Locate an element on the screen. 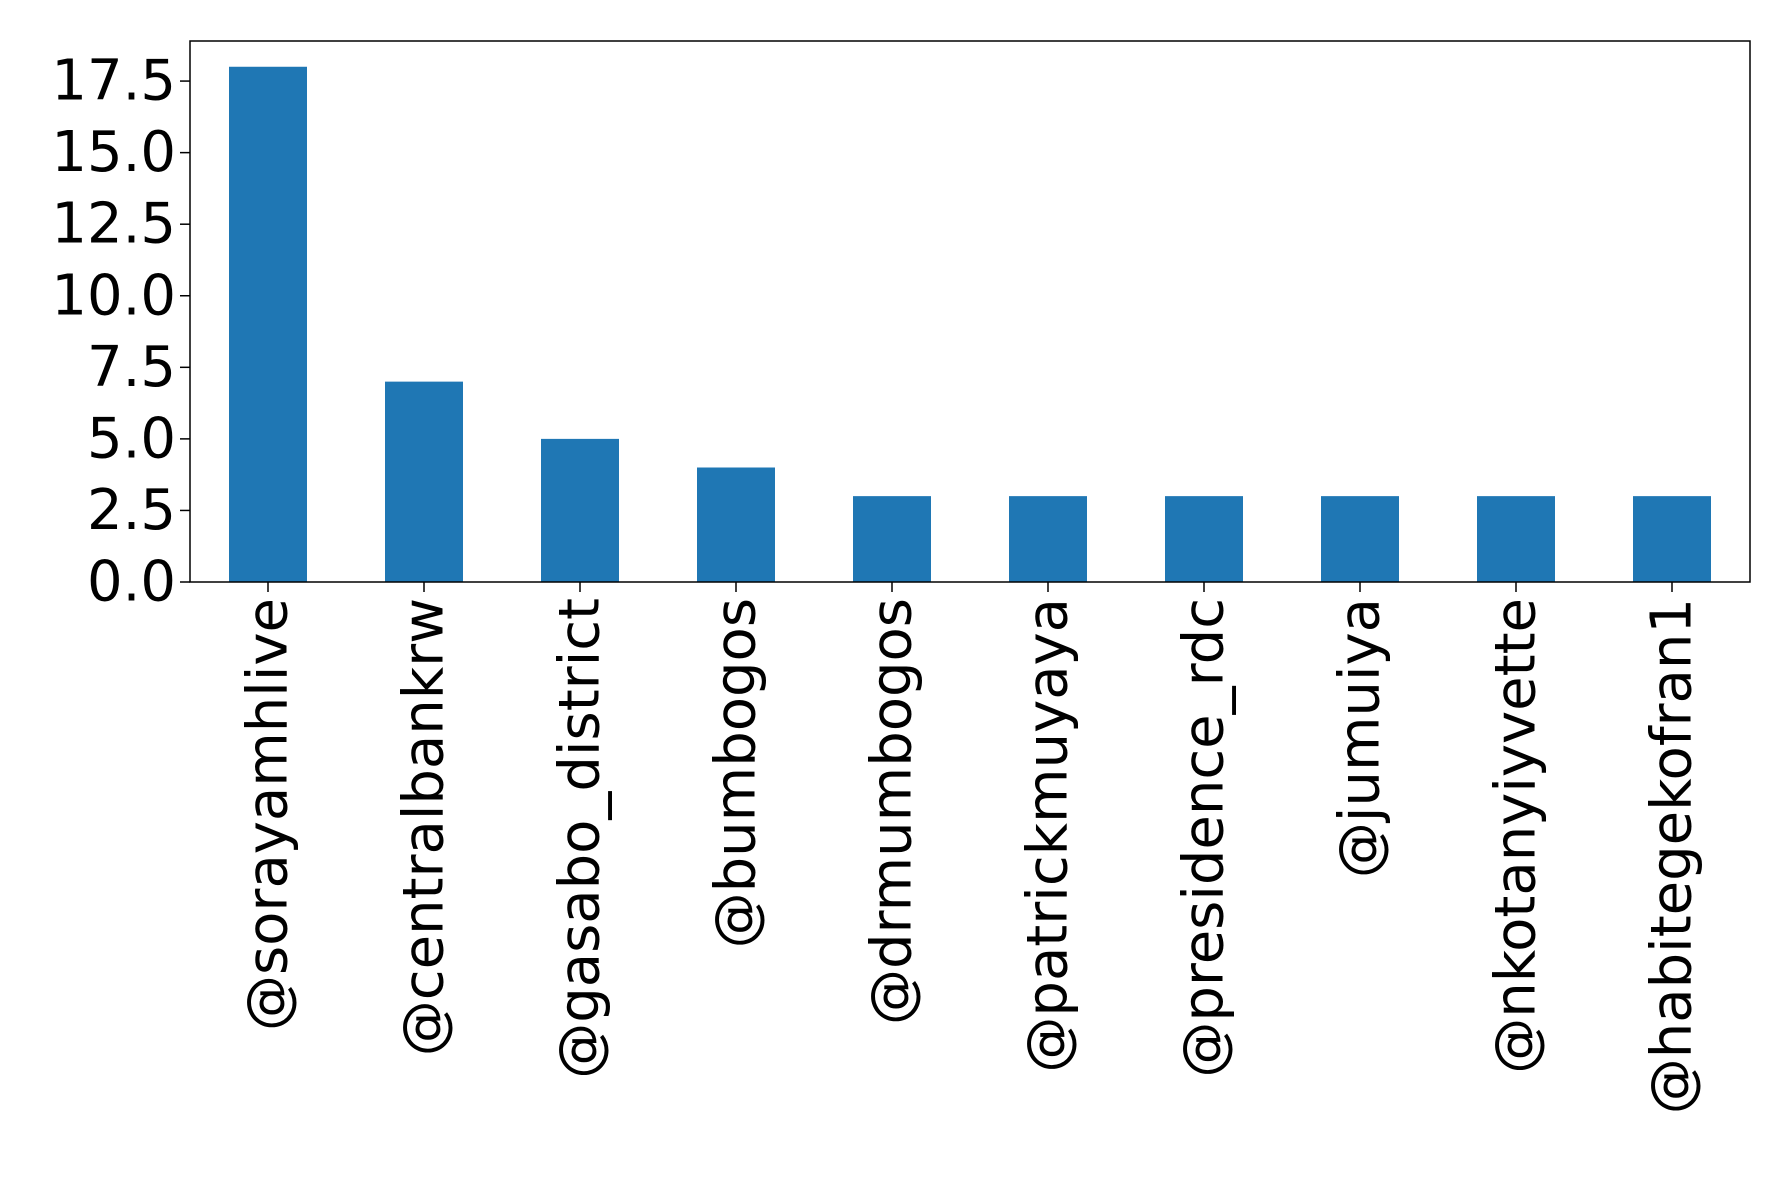 The image size is (1778, 1204). bar-habitegekofran1 is located at coordinates (1672, 539).